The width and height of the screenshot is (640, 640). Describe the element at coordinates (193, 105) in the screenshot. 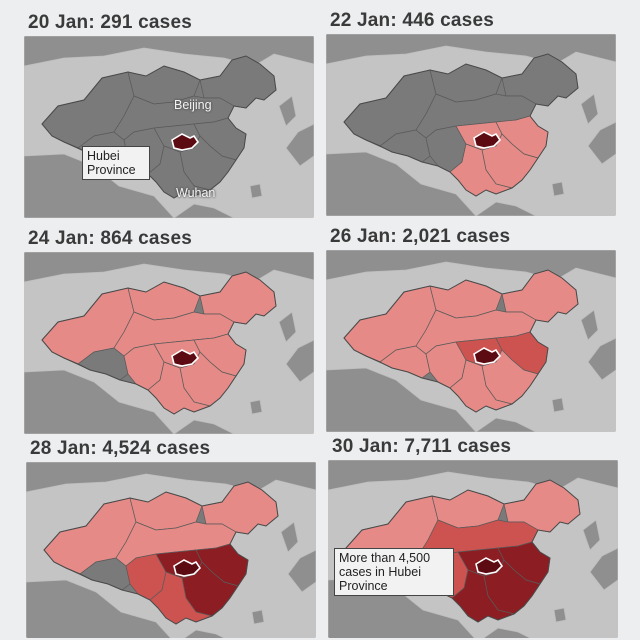

I see `beijing-label: Beijing` at that location.